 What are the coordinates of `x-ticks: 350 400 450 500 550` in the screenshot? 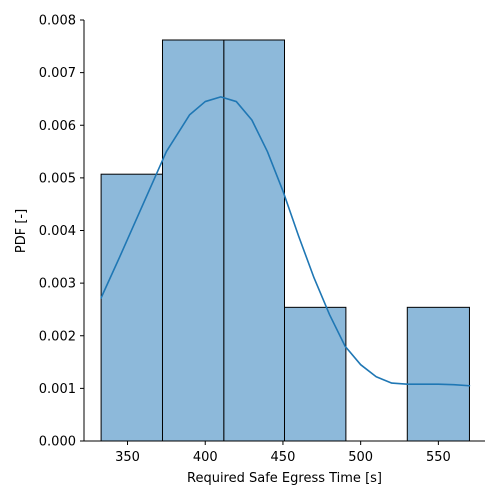 It's located at (283, 453).